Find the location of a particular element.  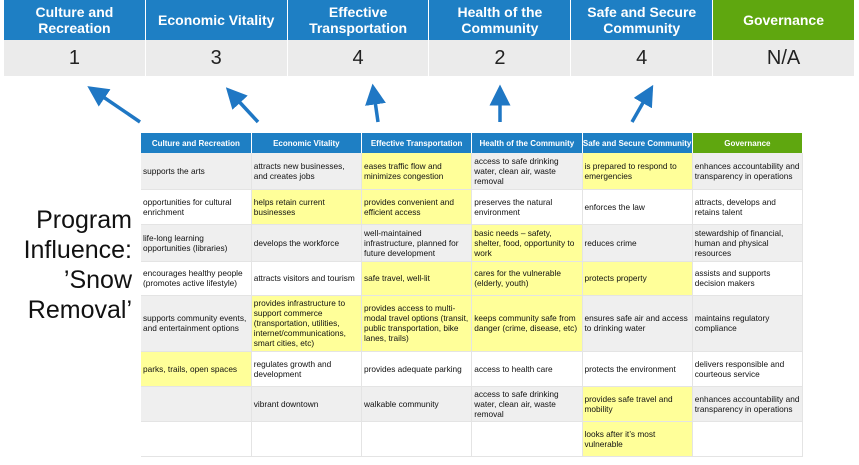

column-header: Effective Transportation is located at coordinates (417, 143).